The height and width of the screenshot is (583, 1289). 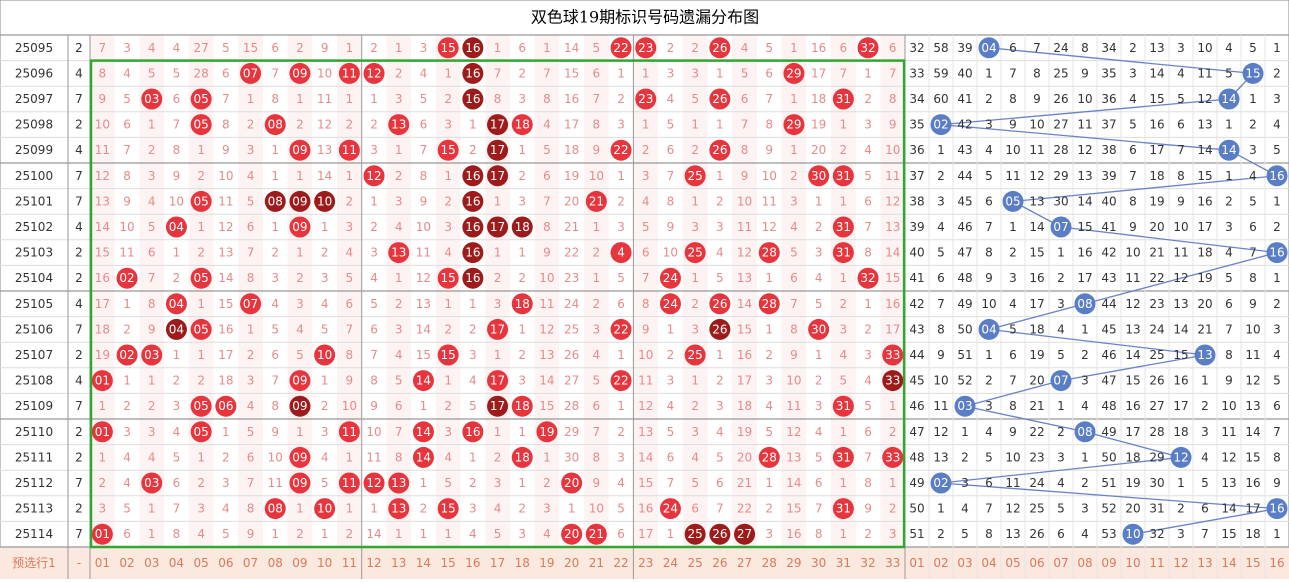 I want to click on period: 25111, so click(x=34, y=457).